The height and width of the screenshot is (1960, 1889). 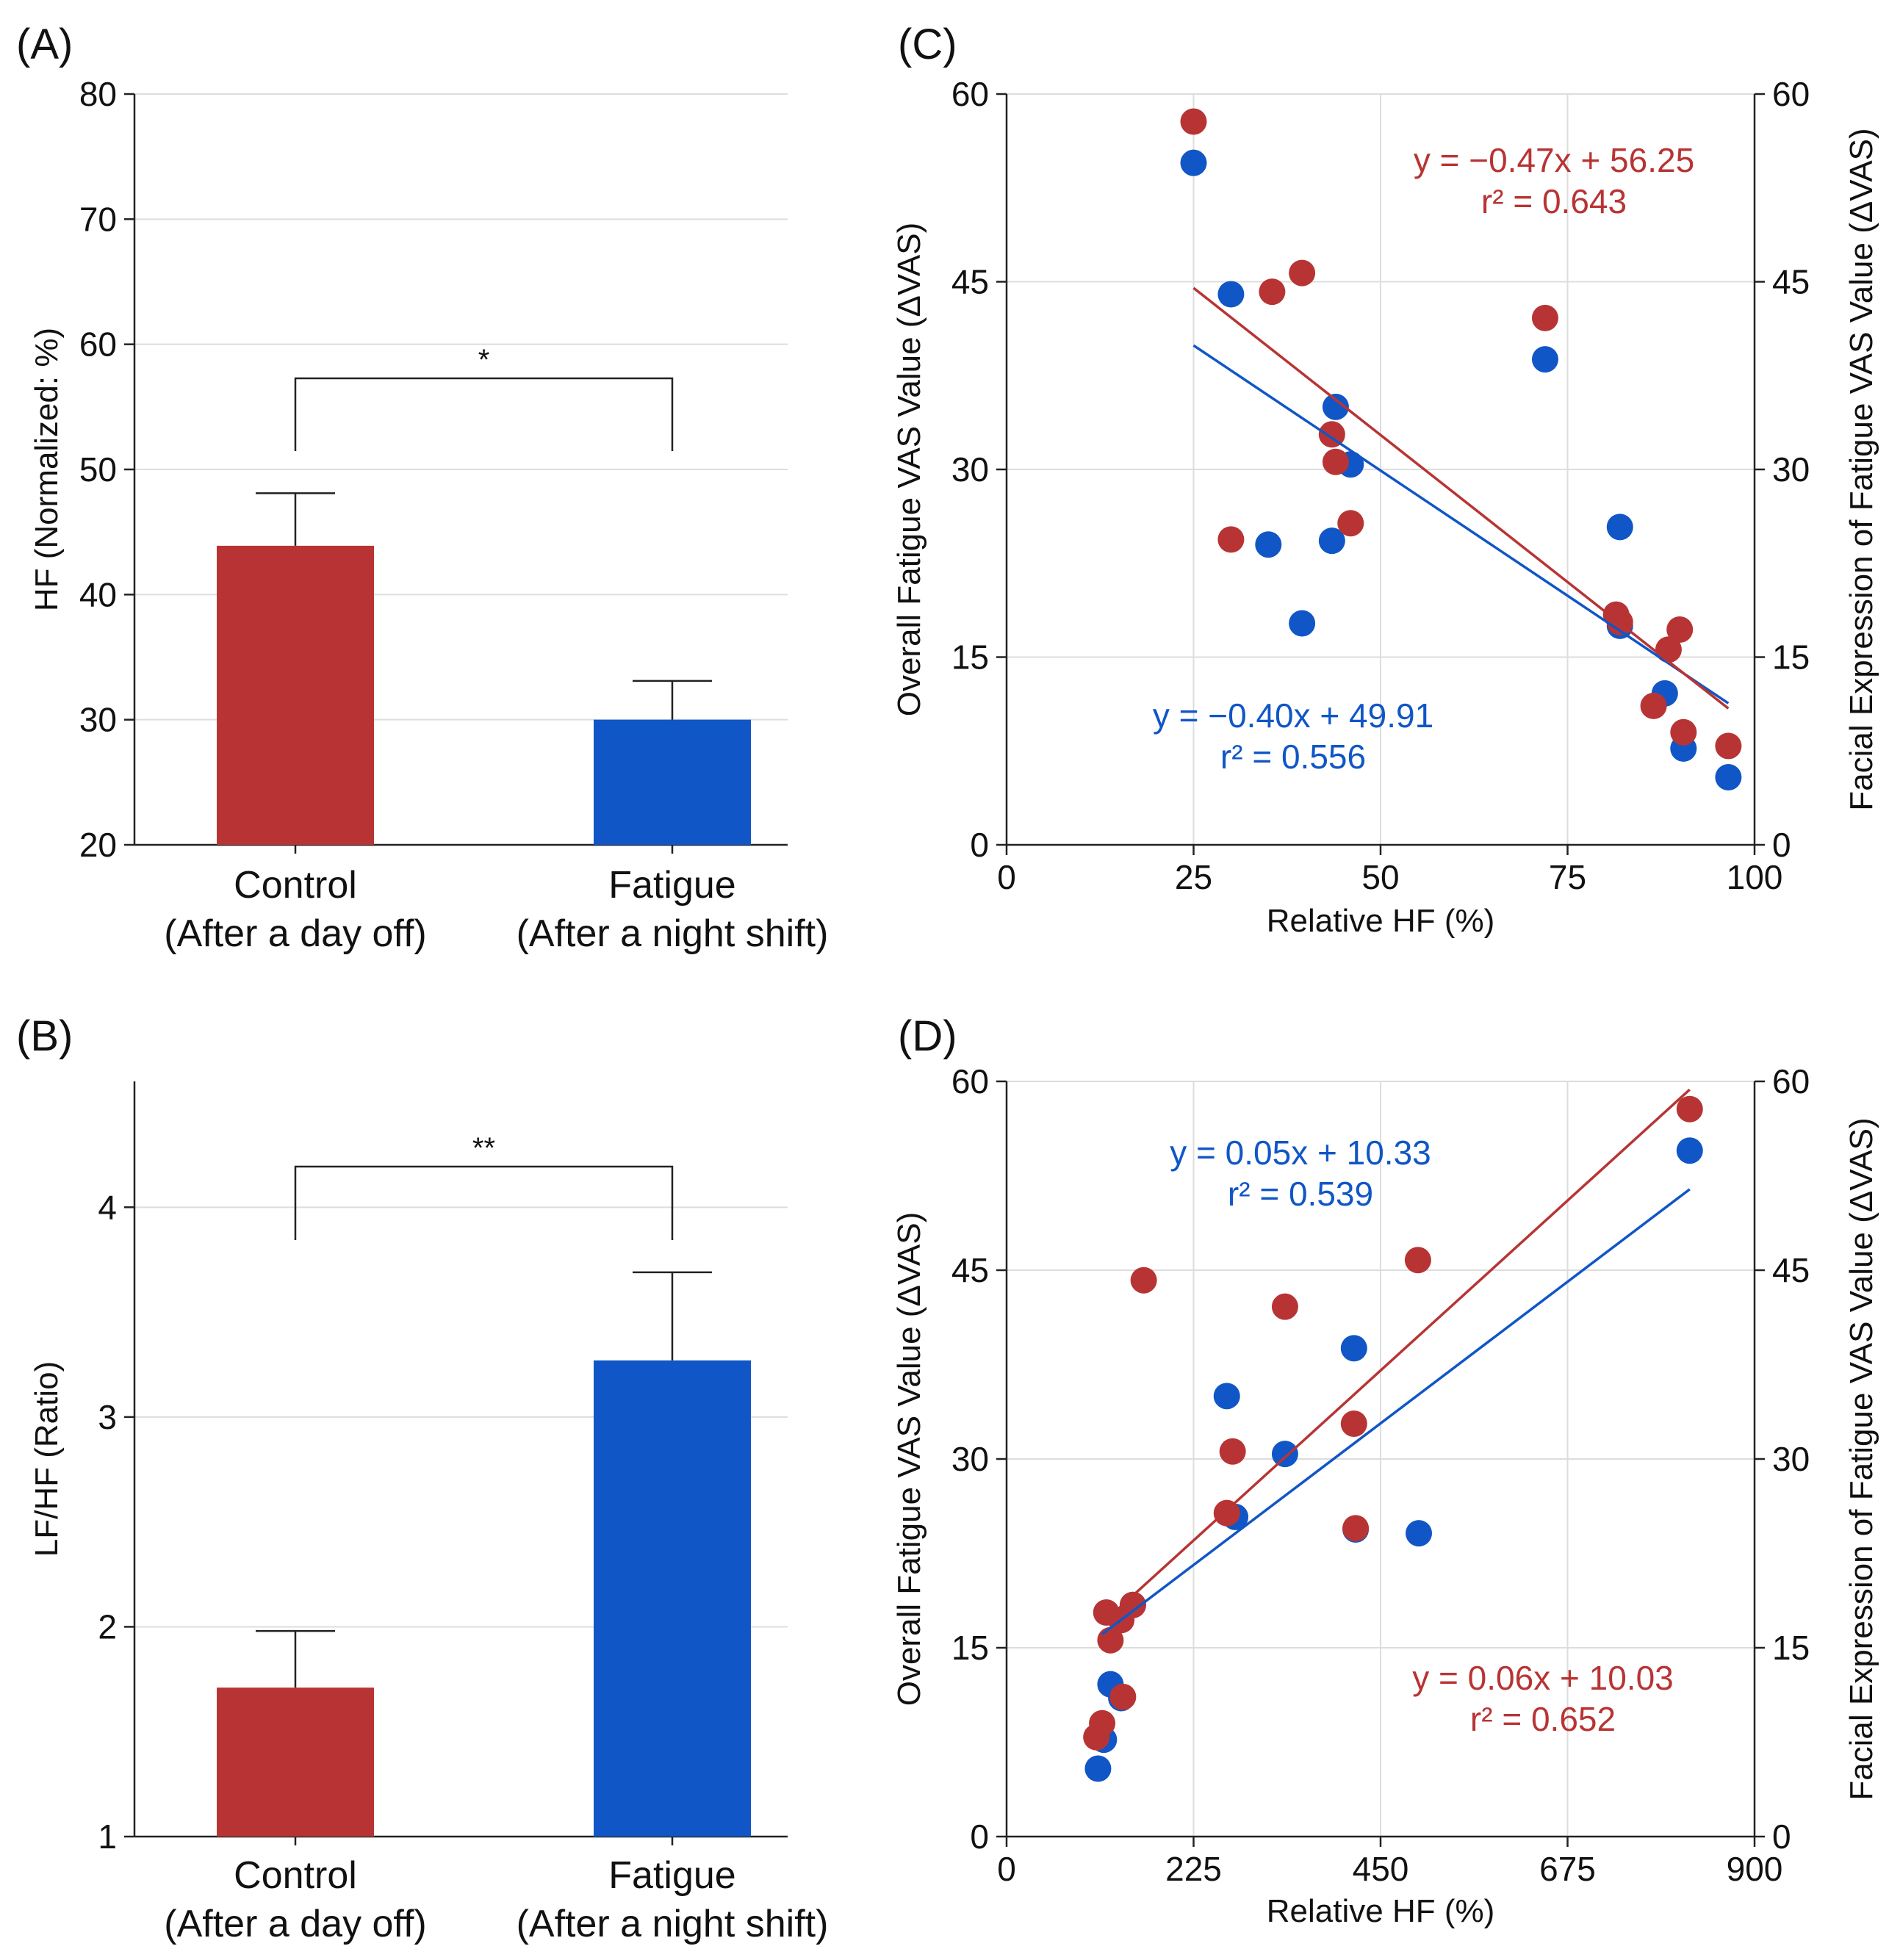 What do you see at coordinates (970, 657) in the screenshot?
I see `y-tick-label-left: 15` at bounding box center [970, 657].